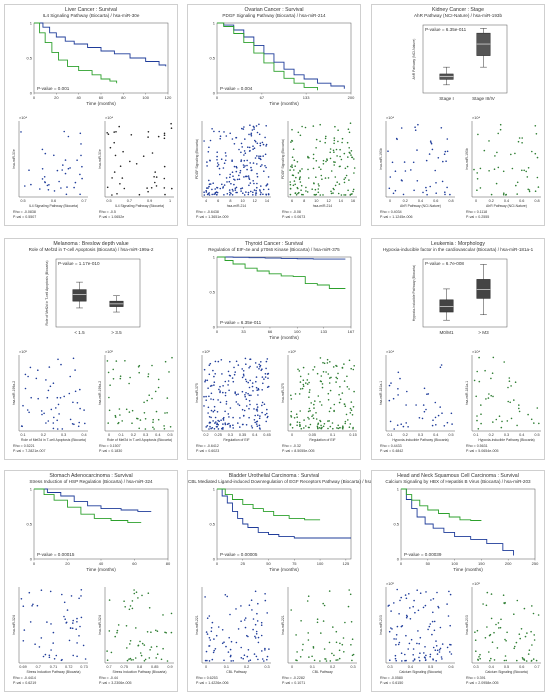  What do you see at coordinates (352, 667) in the screenshot?
I see `scatter-x-tick-label: 0.3` at bounding box center [352, 667].